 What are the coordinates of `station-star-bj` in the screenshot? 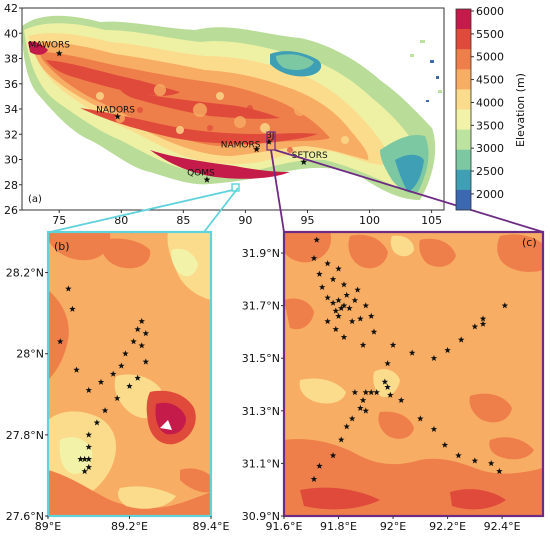 It's located at (269, 141).